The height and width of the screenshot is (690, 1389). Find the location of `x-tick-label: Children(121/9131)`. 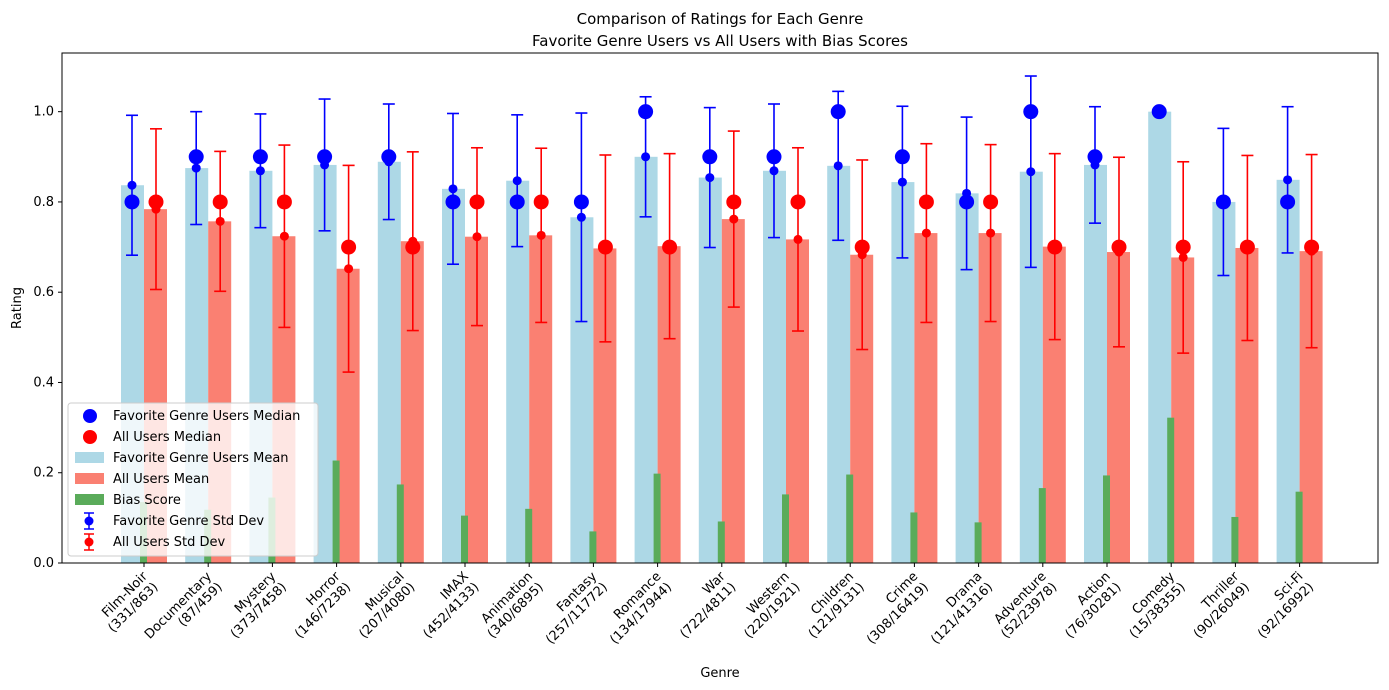

x-tick-label: Children(121/9131) is located at coordinates (831, 605).